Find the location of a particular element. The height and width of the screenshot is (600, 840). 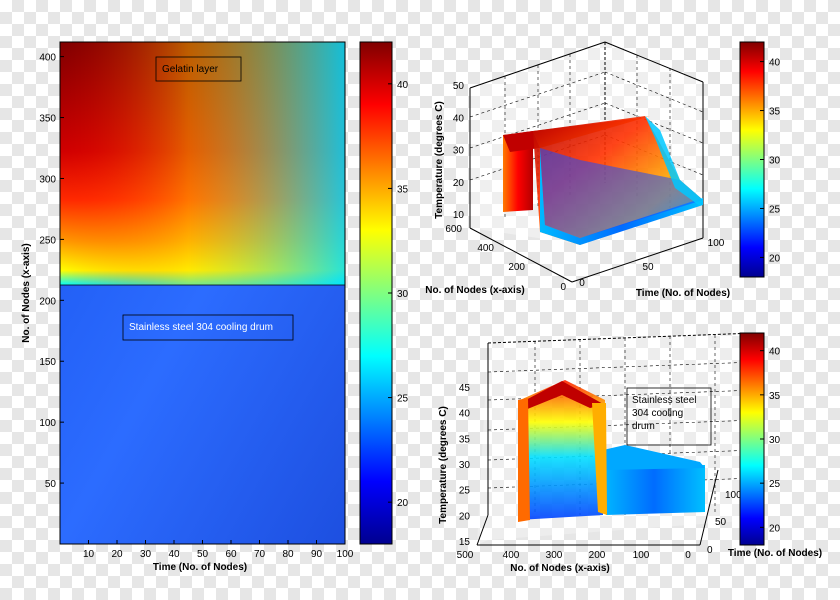

gelatin-label-box is located at coordinates (198, 69).